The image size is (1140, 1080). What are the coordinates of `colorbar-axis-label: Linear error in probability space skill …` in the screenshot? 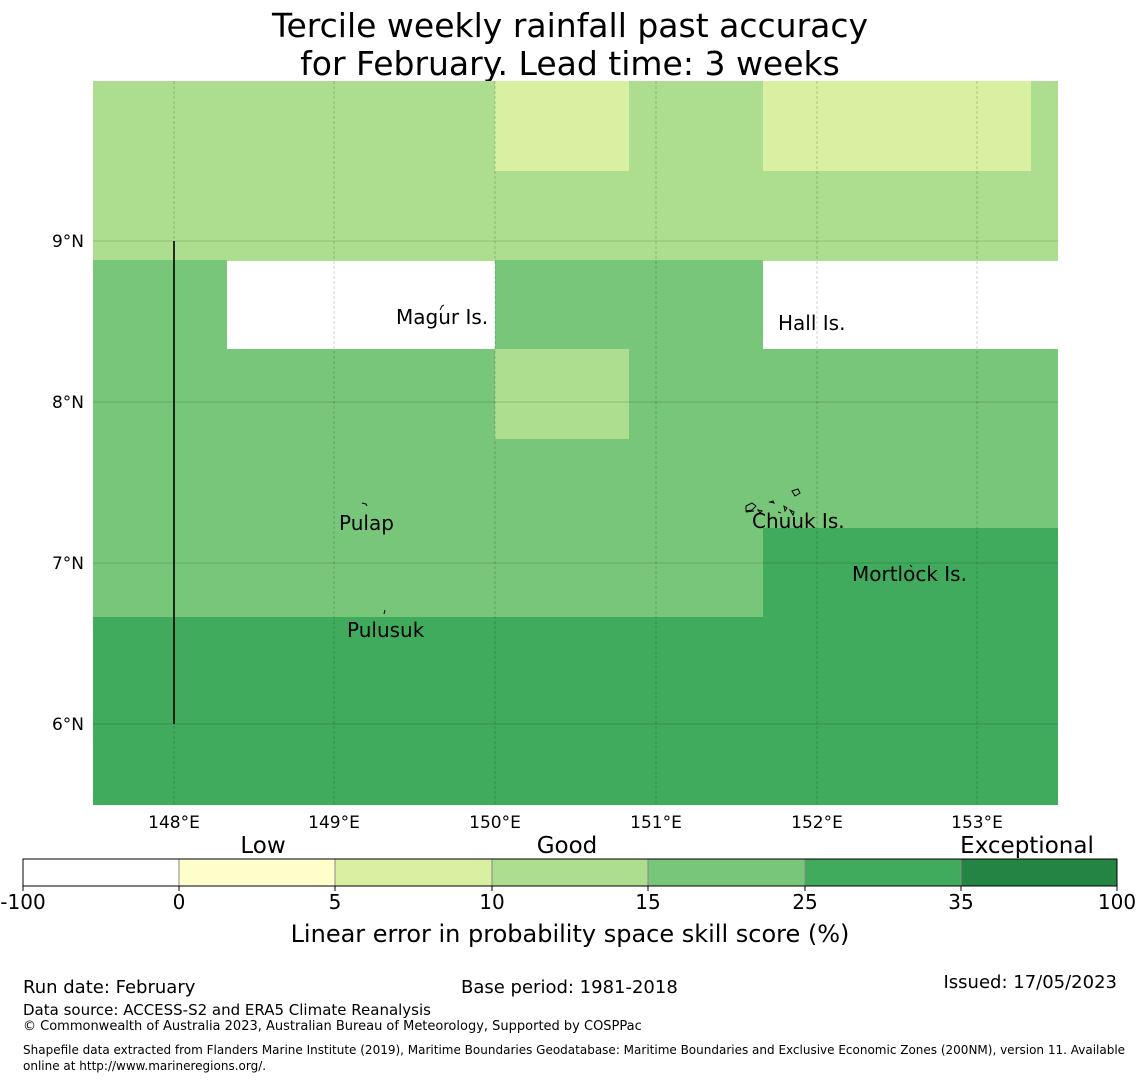 It's located at (570, 934).